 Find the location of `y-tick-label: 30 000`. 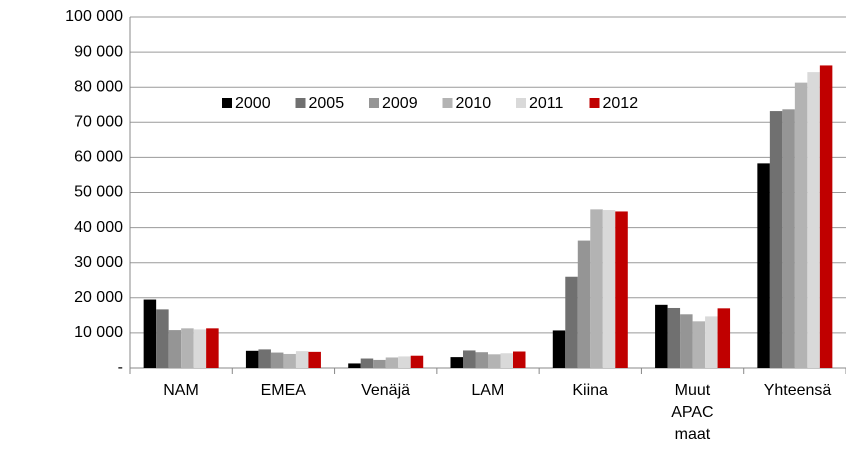

y-tick-label: 30 000 is located at coordinates (98, 262).